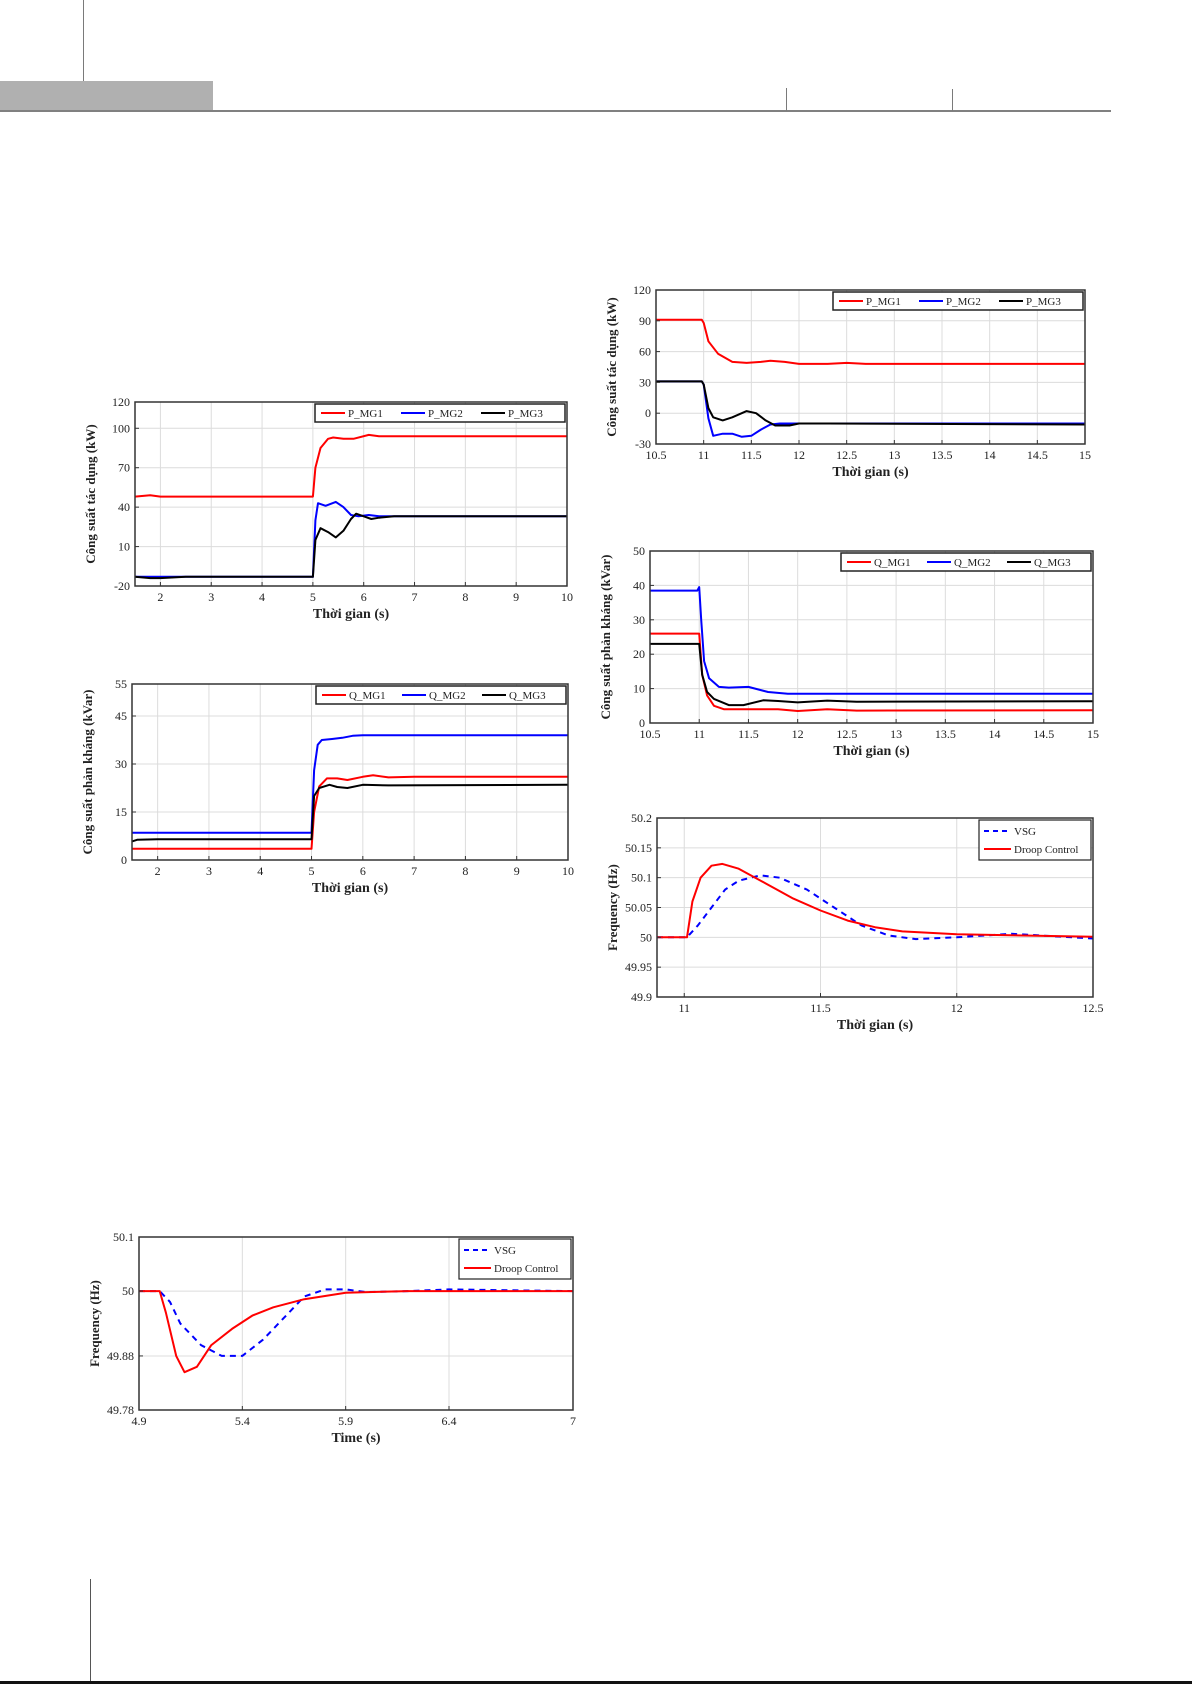  What do you see at coordinates (465, 871) in the screenshot?
I see `x-tick-label: 8` at bounding box center [465, 871].